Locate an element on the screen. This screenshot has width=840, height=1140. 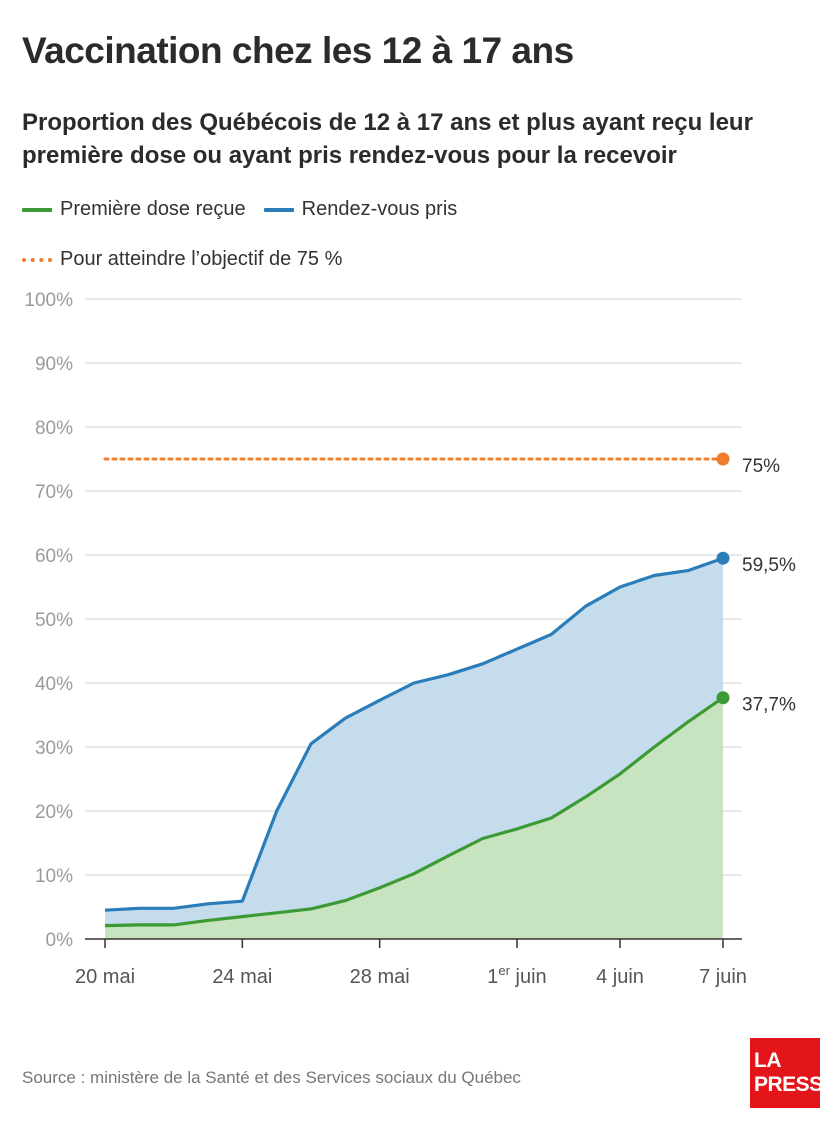
y-tick-label: 50% is located at coordinates (54, 620).